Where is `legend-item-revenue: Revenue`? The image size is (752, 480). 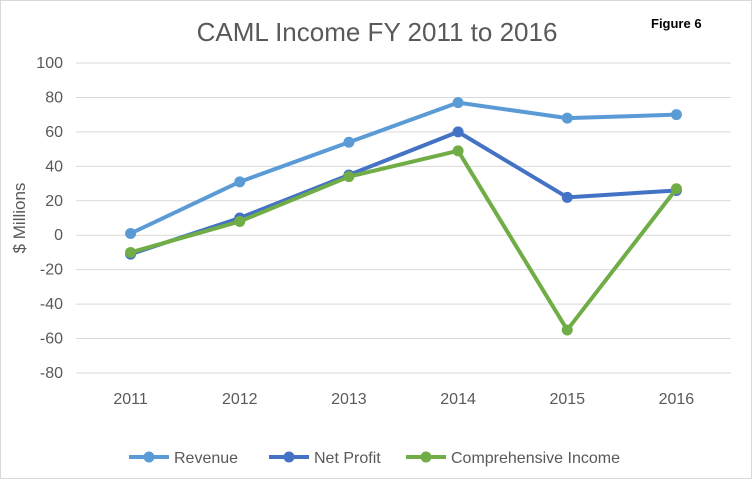 legend-item-revenue: Revenue is located at coordinates (183, 458).